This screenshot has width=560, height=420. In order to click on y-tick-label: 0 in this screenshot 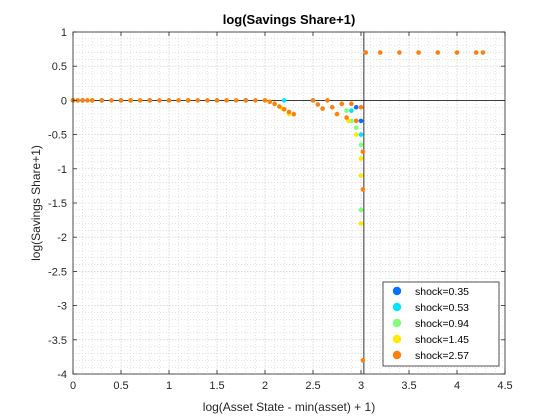, I will do `click(64, 101)`.